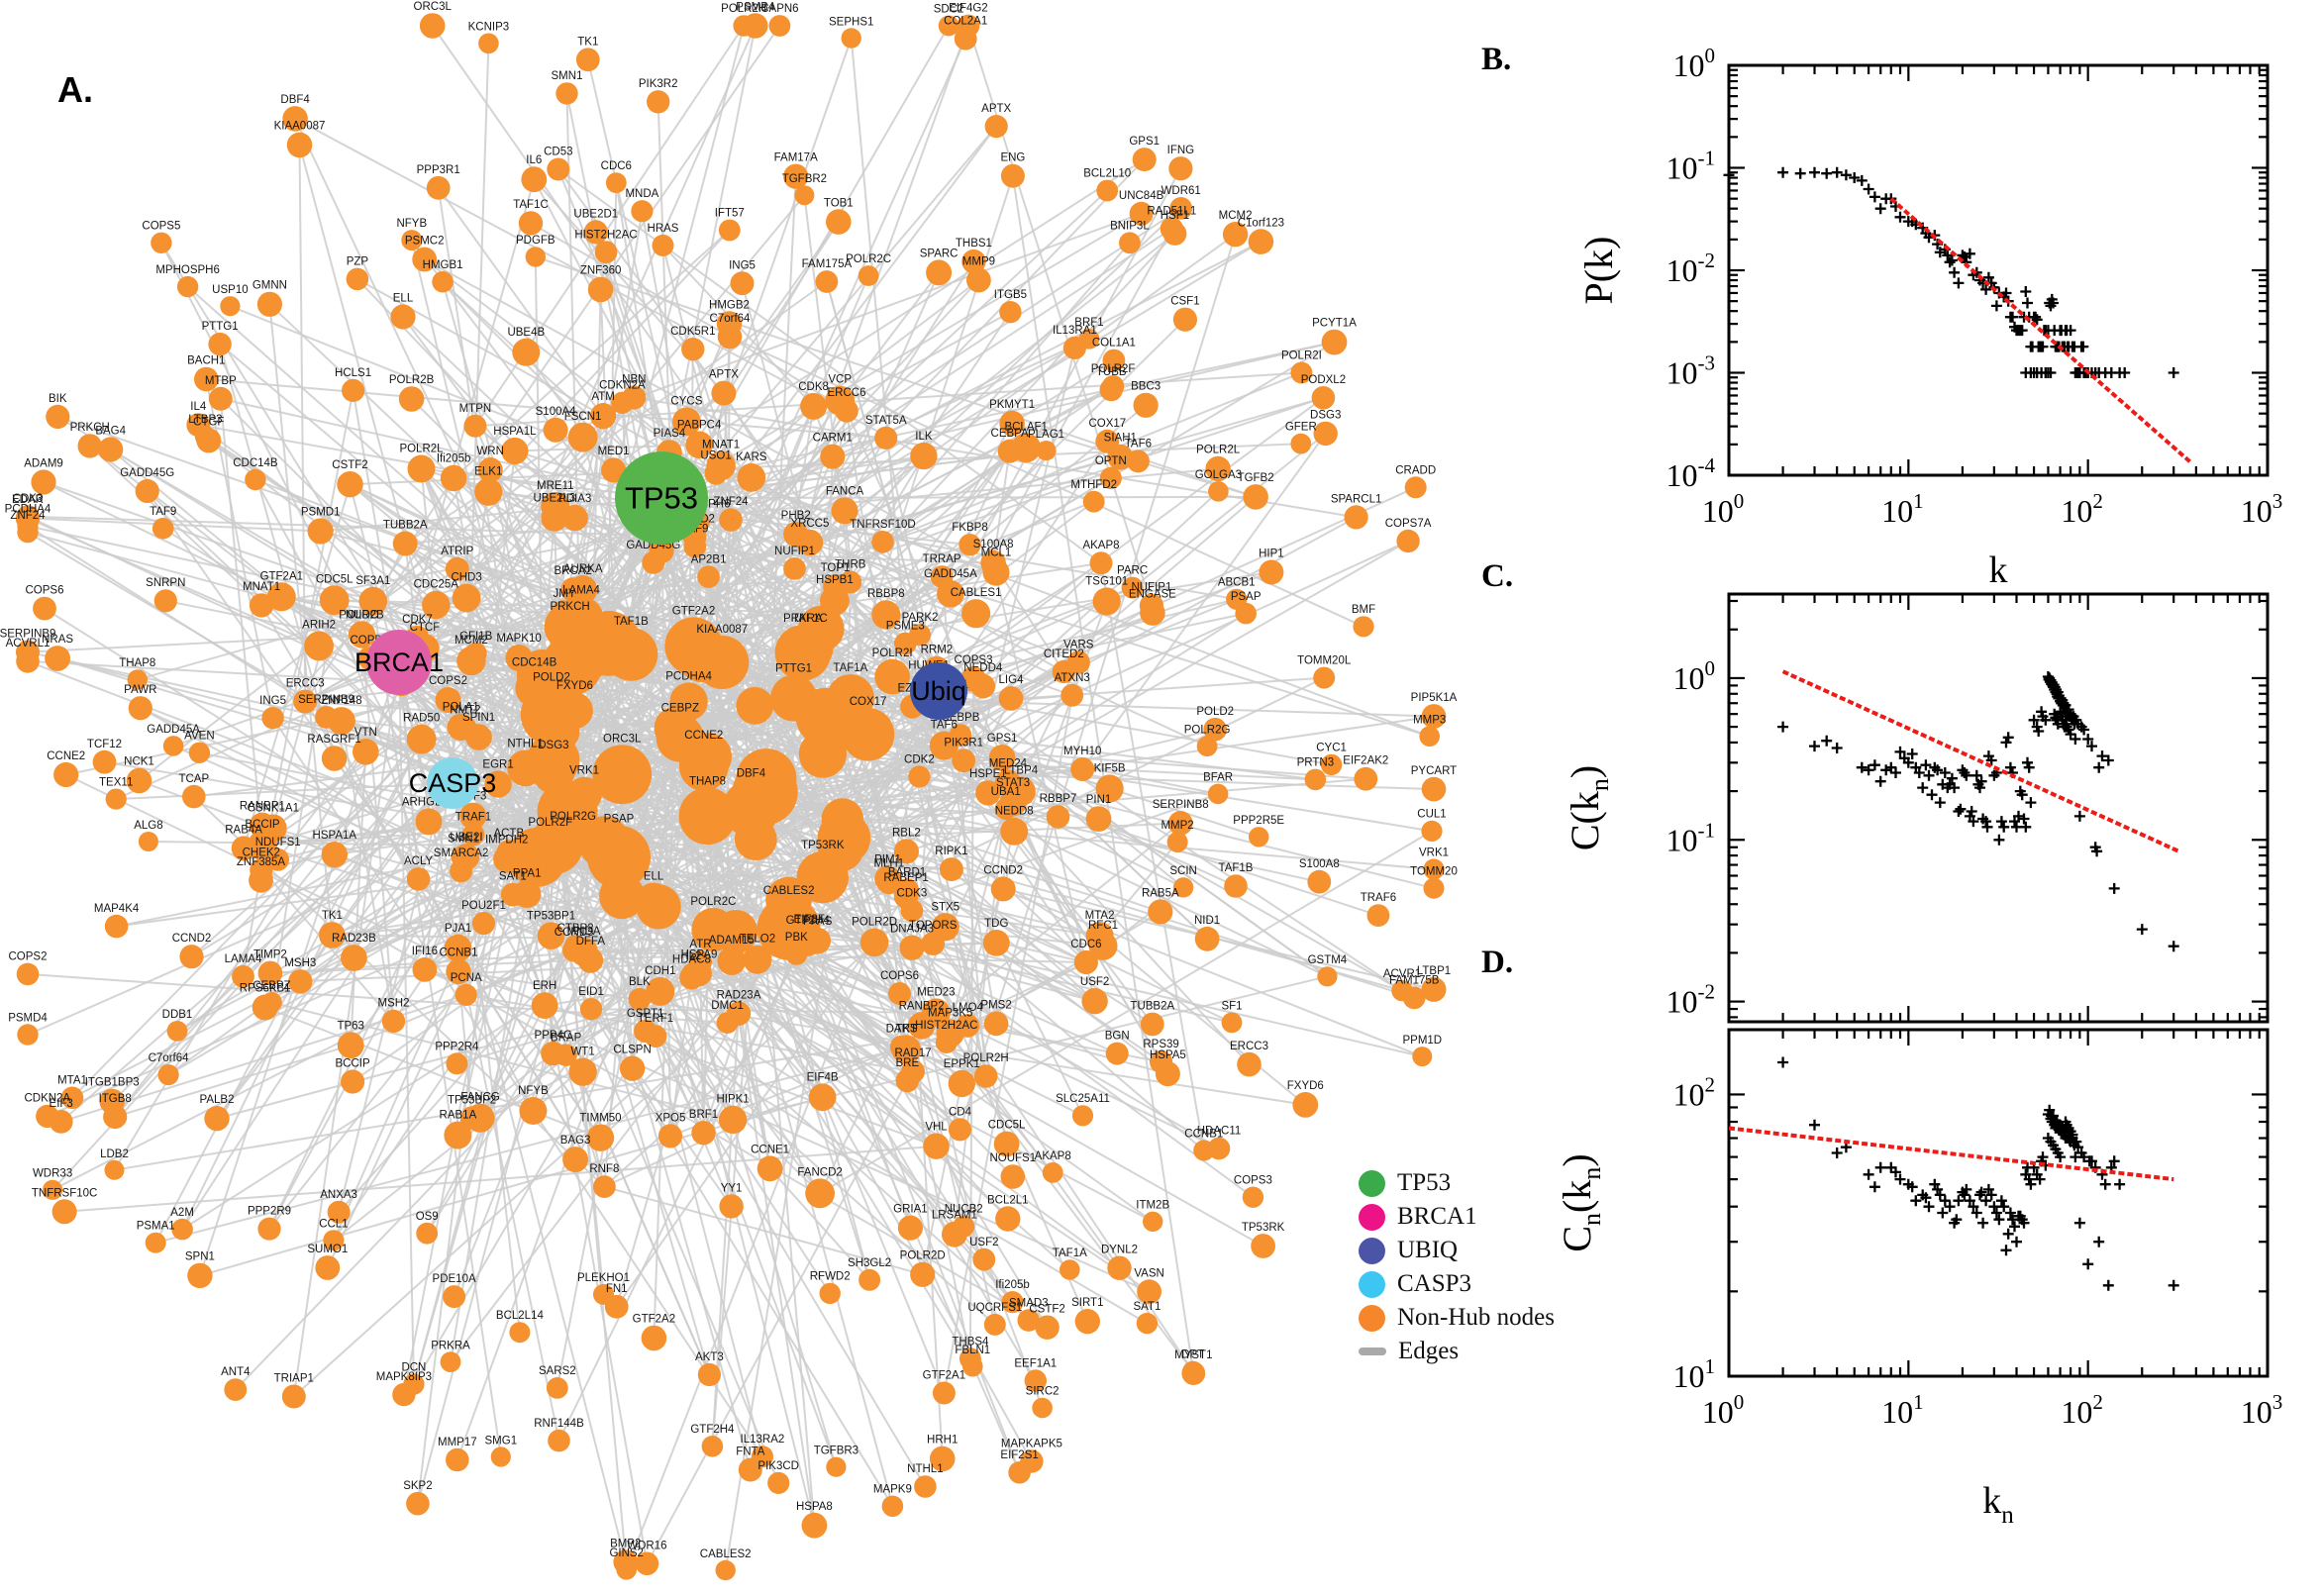  What do you see at coordinates (1006, 792) in the screenshot?
I see `svg-text: UBA1` at bounding box center [1006, 792].